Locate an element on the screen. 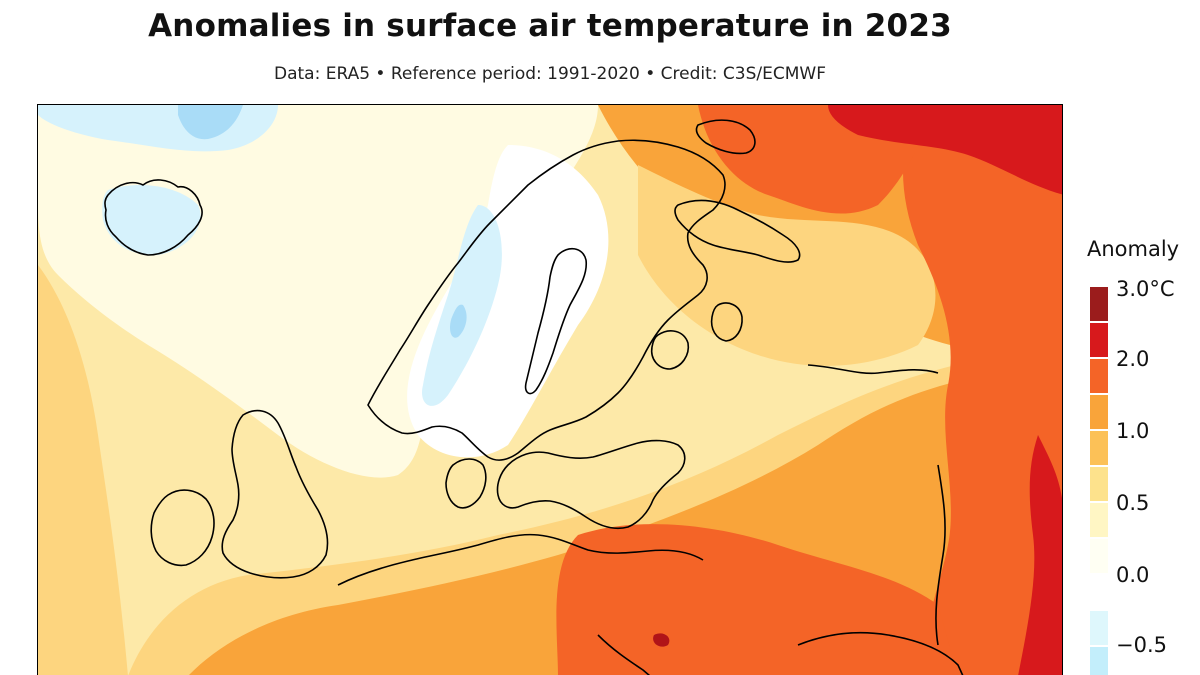  anomaly-field-iceland-cool is located at coordinates (151, 220).